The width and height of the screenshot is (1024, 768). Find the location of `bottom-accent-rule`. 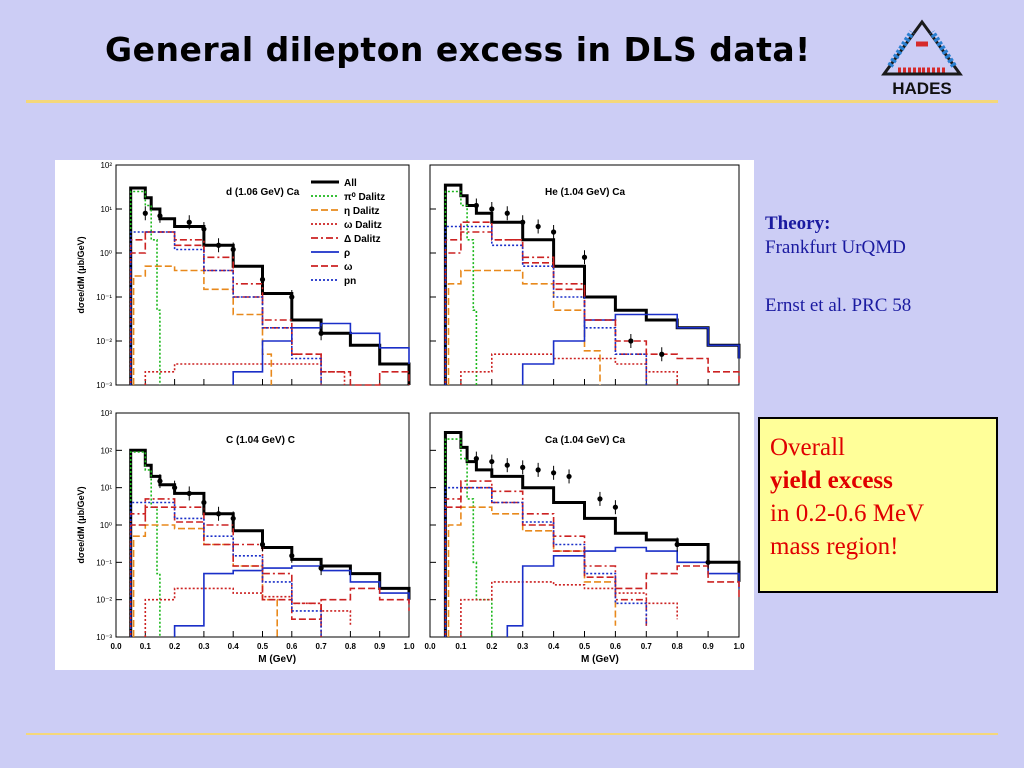

bottom-accent-rule is located at coordinates (512, 734).